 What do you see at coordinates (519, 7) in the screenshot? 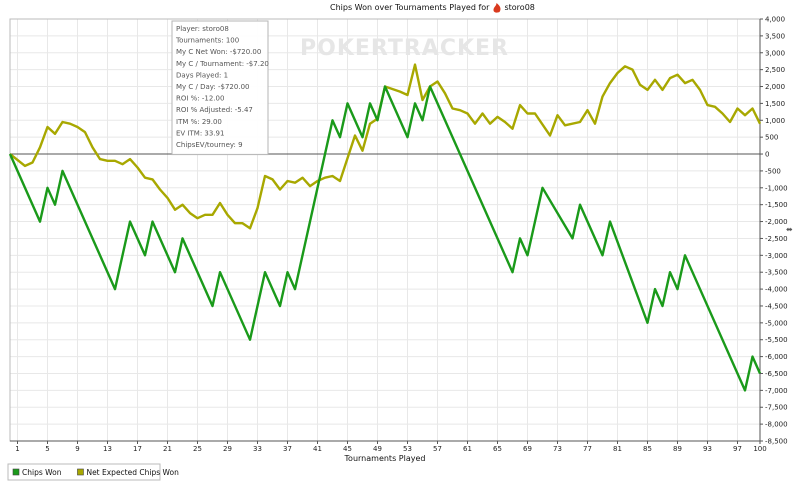
I see `chart-title-player: storo08` at bounding box center [519, 7].